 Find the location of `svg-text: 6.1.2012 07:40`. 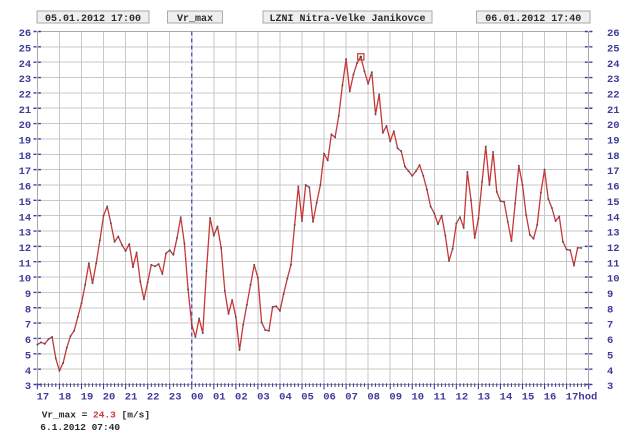

svg-text: 6.1.2012 07:40 is located at coordinates (80, 427).